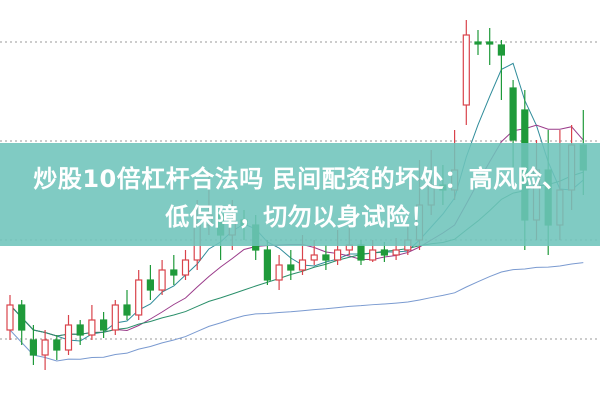 This screenshot has height=400, width=600. I want to click on title-line-1: 炒股10倍杠杆合法吗 民间配资的坏处：高风险、, so click(300, 179).